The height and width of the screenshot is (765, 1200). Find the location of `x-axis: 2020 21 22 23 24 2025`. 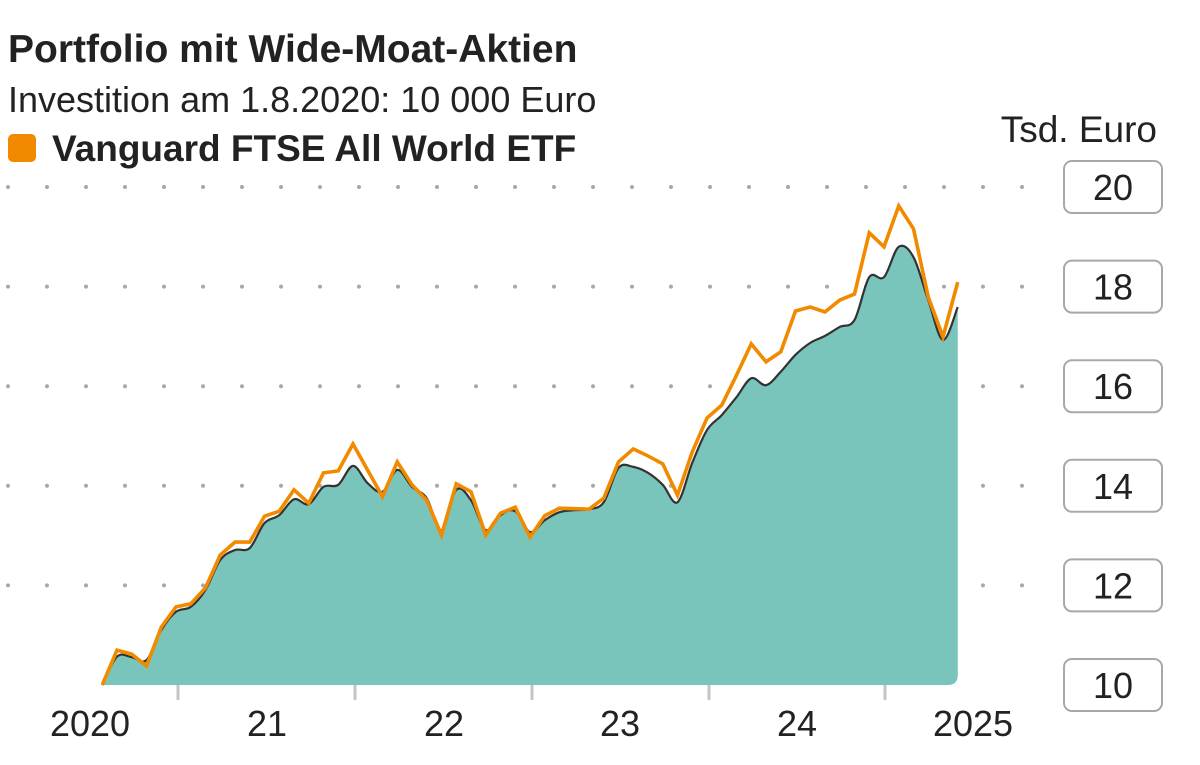

x-axis: 2020 21 22 23 24 2025 is located at coordinates (531, 714).